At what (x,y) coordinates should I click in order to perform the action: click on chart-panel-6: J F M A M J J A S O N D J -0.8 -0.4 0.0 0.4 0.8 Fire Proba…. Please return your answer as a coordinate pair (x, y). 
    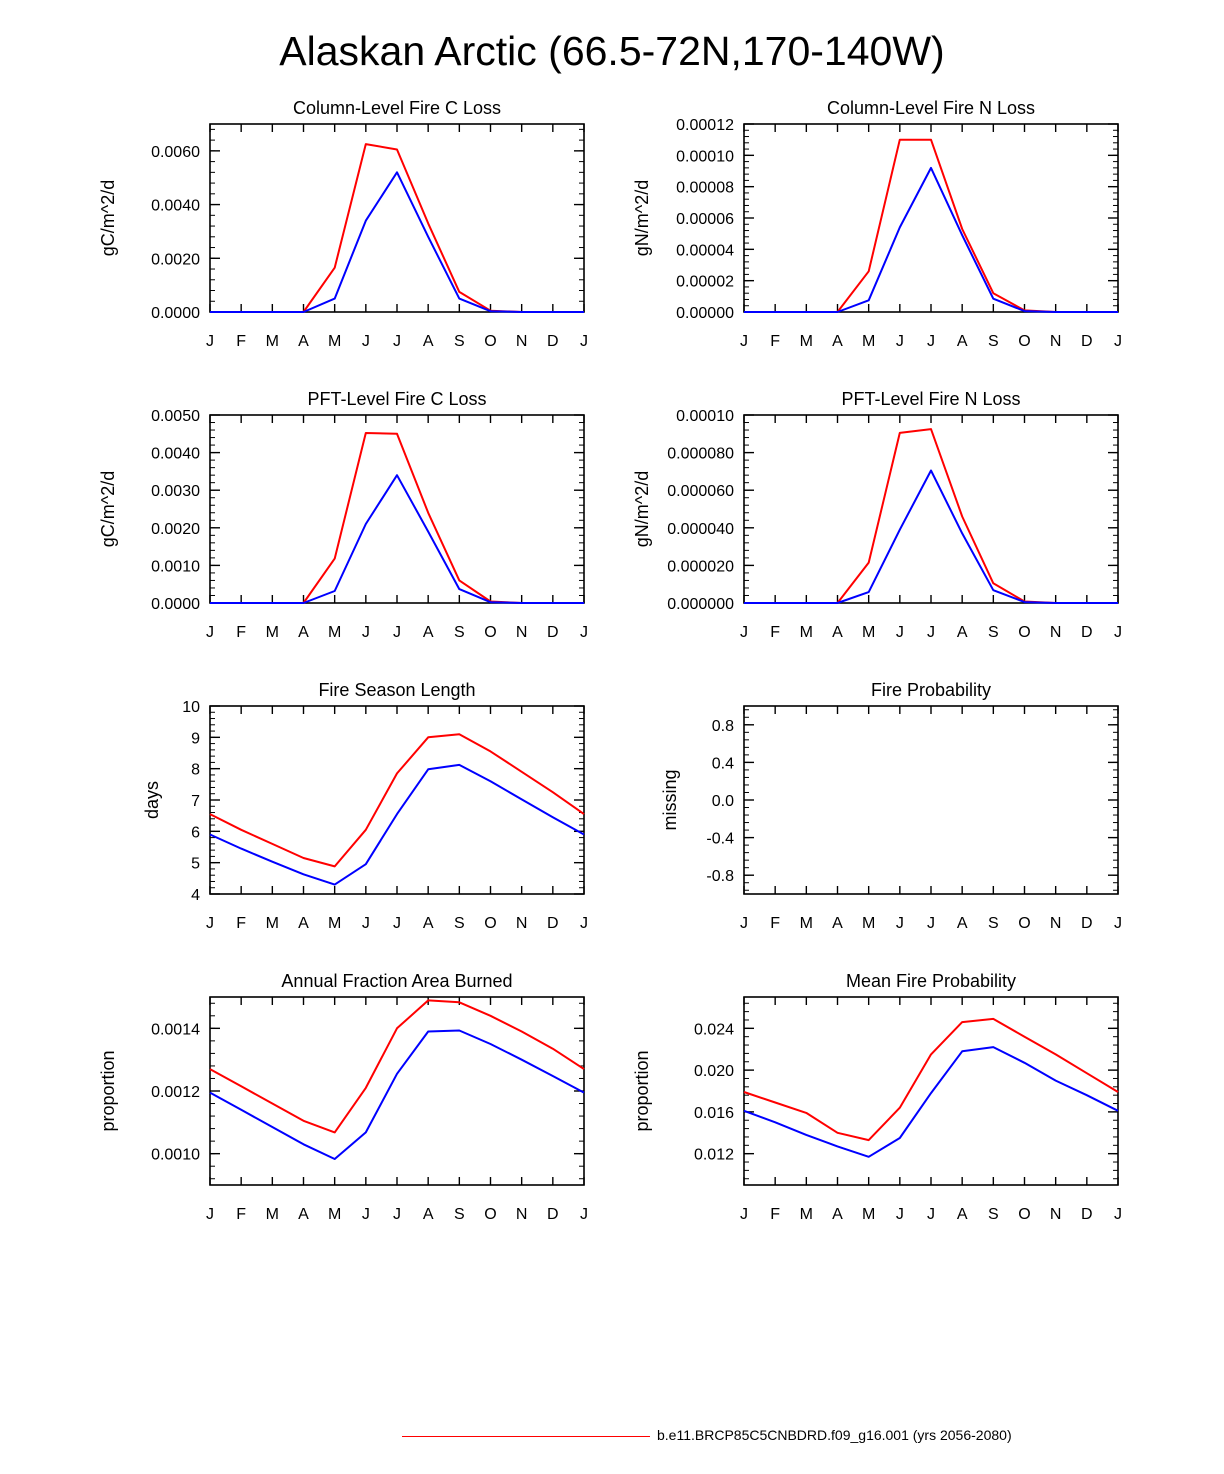
    Looking at the image, I should click on (891, 806).